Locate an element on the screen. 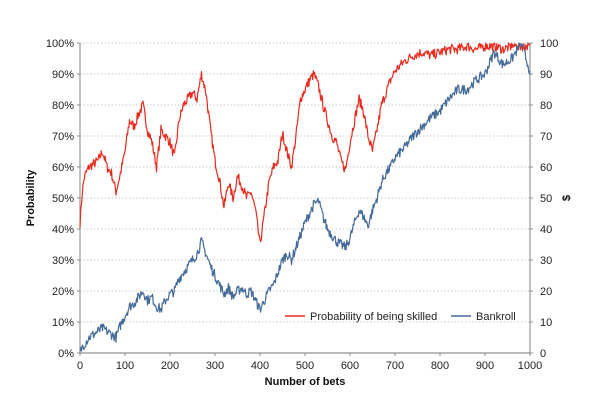 The image size is (615, 412). x-tick-label: 900 is located at coordinates (485, 366).